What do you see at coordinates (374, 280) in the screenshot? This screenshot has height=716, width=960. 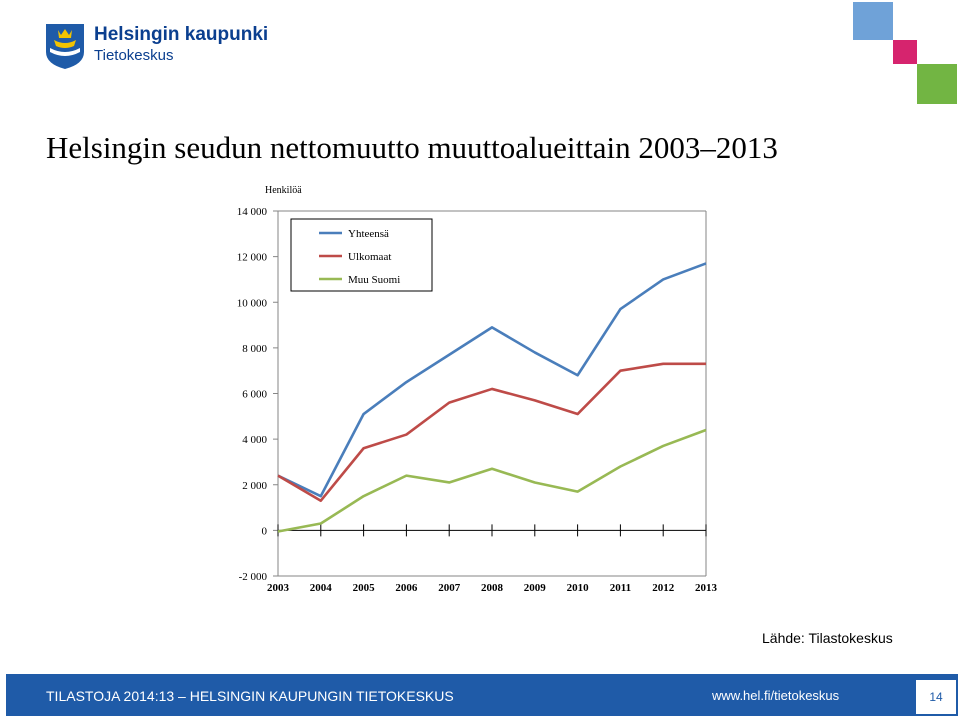 I see `legend-label: Muu Suomi` at bounding box center [374, 280].